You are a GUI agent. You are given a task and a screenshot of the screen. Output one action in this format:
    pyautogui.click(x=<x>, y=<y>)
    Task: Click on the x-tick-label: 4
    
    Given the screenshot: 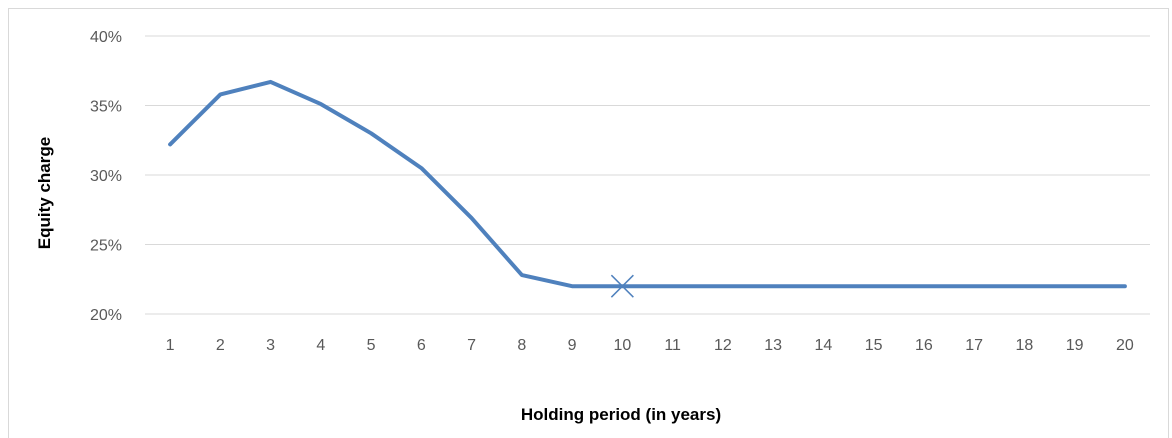 What is the action you would take?
    pyautogui.click(x=320, y=345)
    